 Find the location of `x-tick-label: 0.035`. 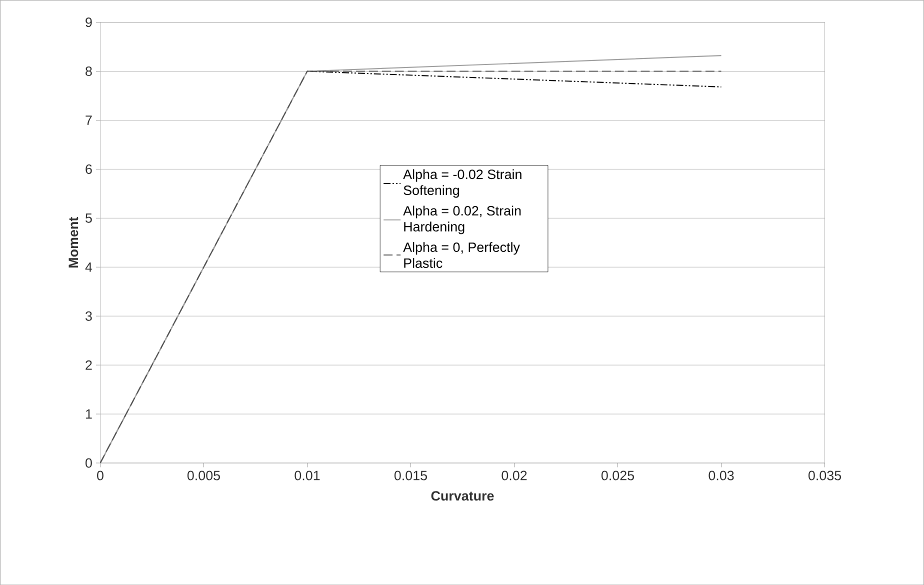

x-tick-label: 0.035 is located at coordinates (825, 475).